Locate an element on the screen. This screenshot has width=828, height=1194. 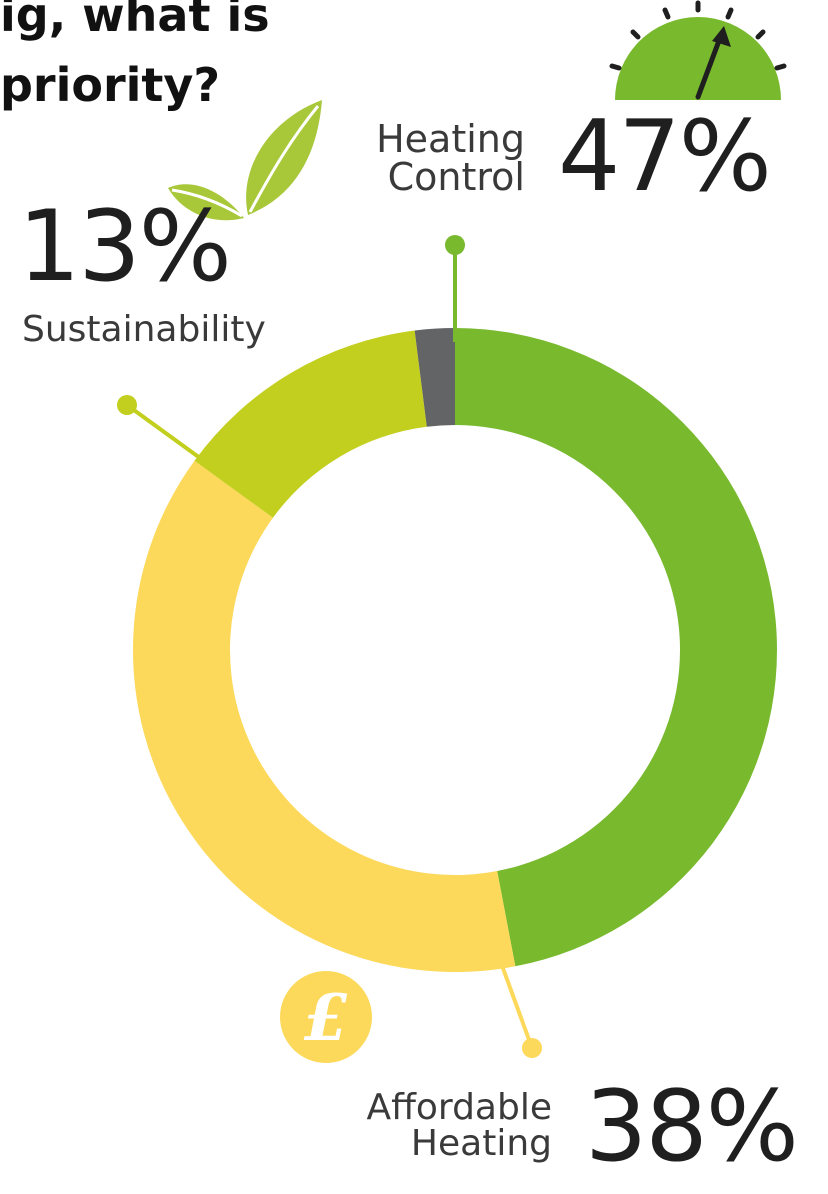
label-heating-control: Heating Control is located at coordinates (440, 158).